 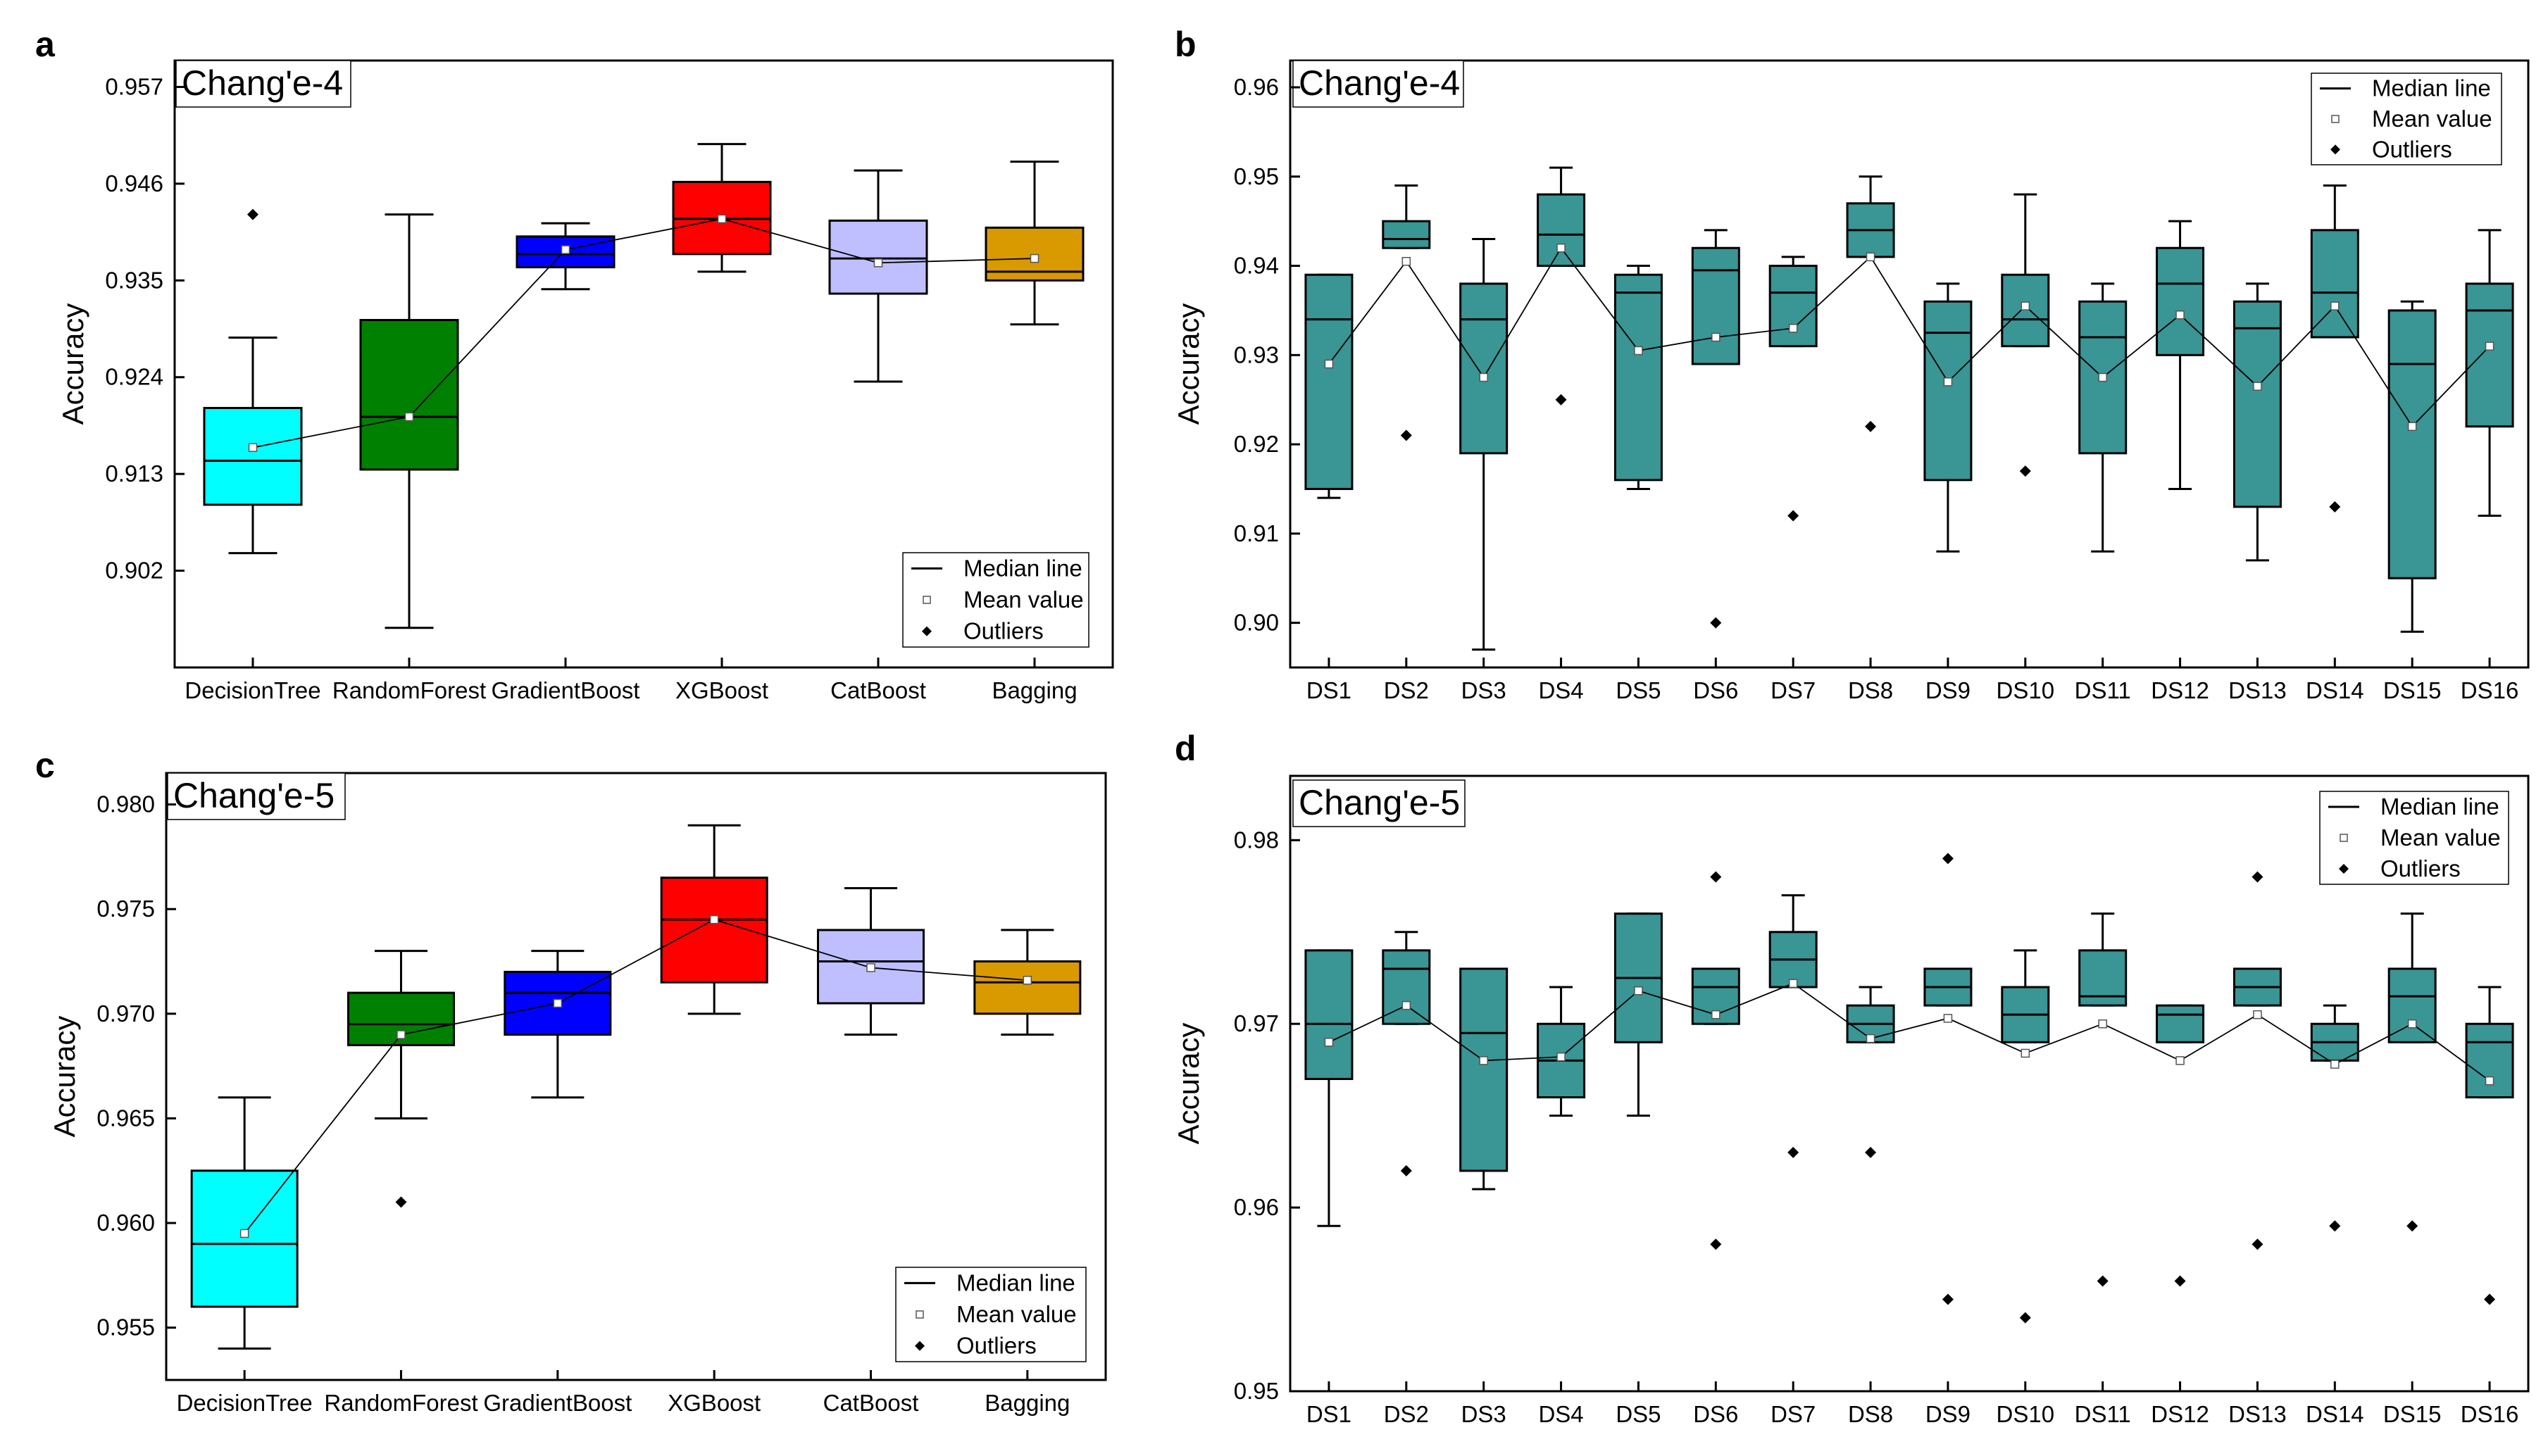 What do you see at coordinates (1034, 690) in the screenshot?
I see `x-category-label: Bagging` at bounding box center [1034, 690].